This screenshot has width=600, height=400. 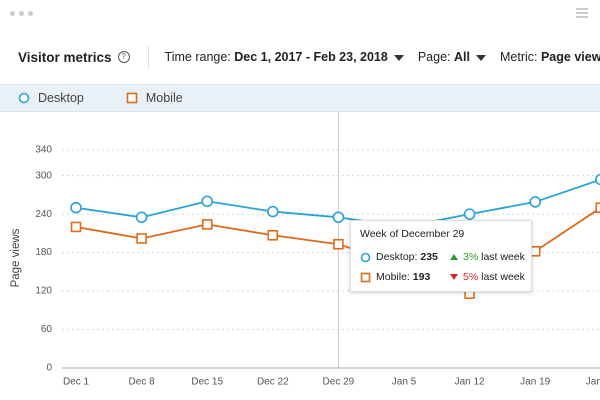 I want to click on change-value: 3%, so click(x=471, y=257).